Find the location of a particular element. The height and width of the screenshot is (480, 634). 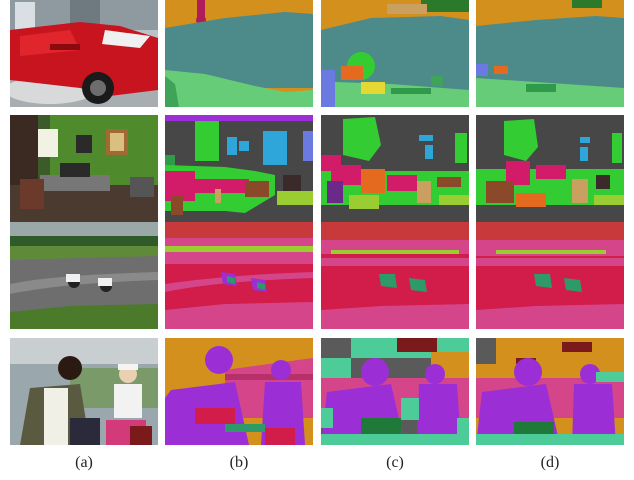

row3-input-photo is located at coordinates (84, 275).